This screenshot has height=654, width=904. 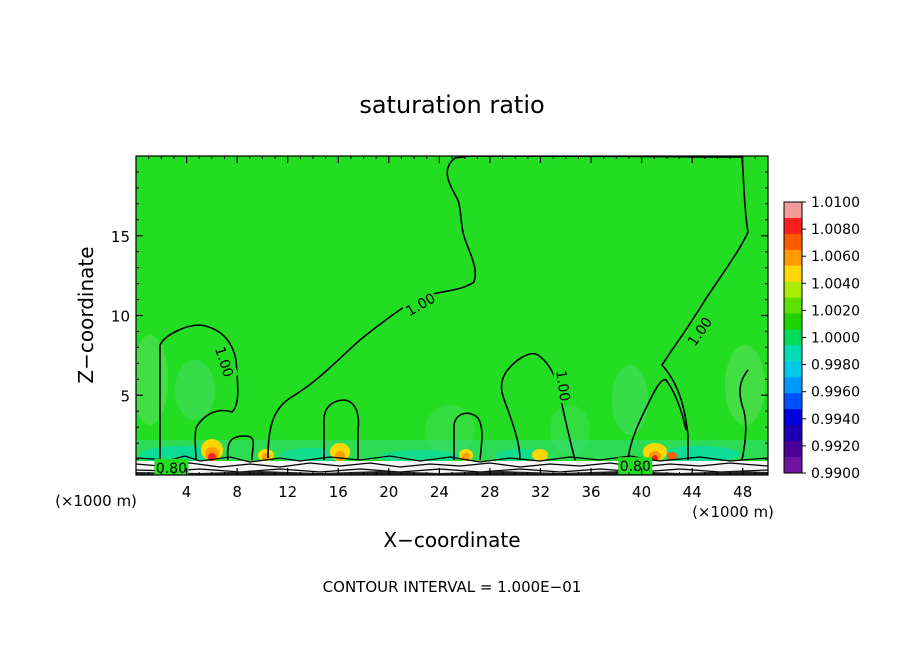 I want to click on x-tick-label: 4, so click(x=187, y=492).